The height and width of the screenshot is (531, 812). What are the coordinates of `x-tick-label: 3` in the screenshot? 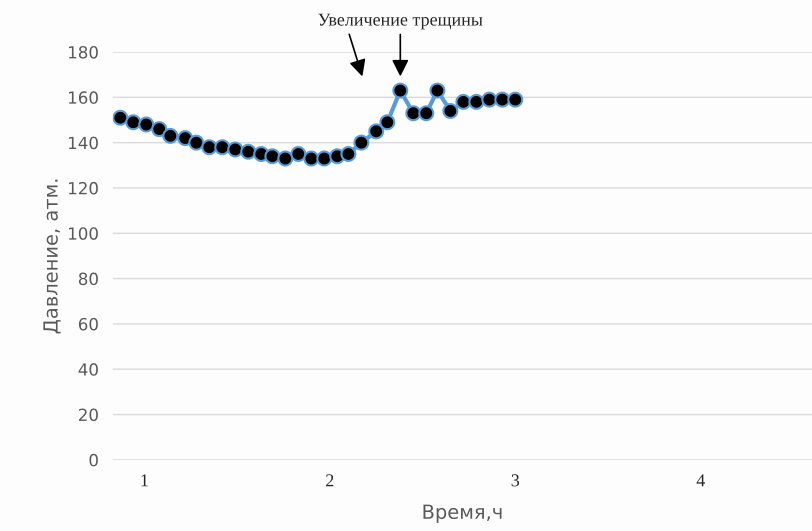 It's located at (516, 480).